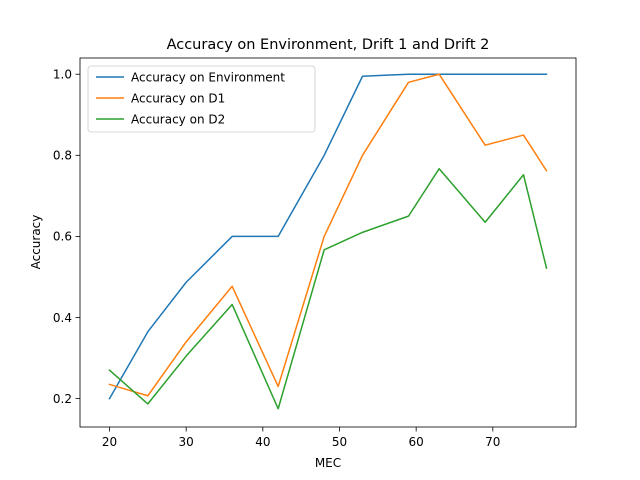 The width and height of the screenshot is (640, 480). Describe the element at coordinates (109, 442) in the screenshot. I see `x-tick-label: 20` at that location.